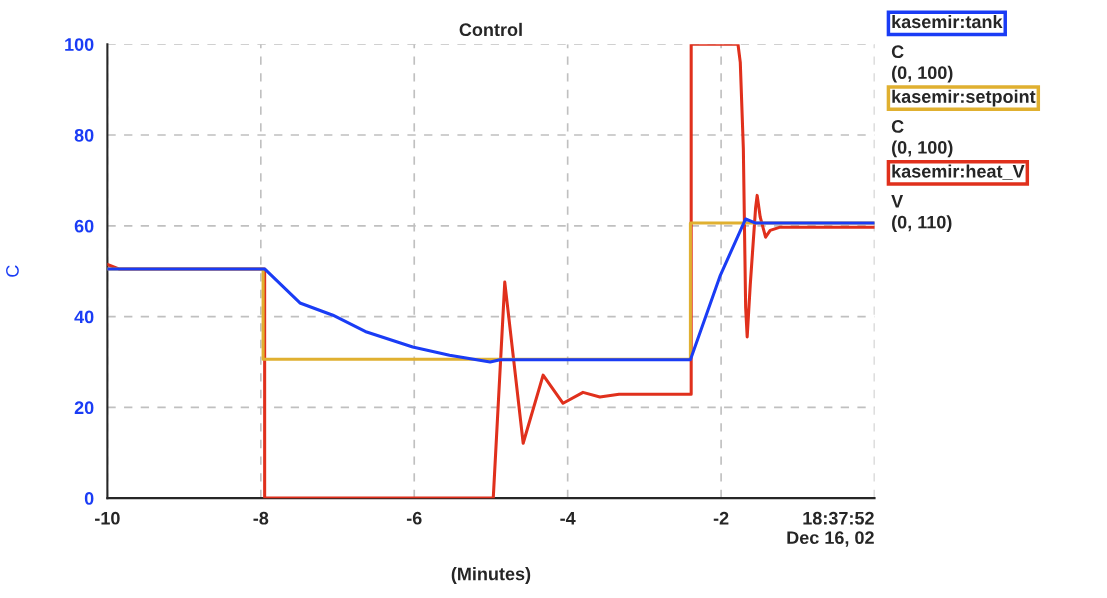  What do you see at coordinates (490, 29) in the screenshot?
I see `chart-title: Control` at bounding box center [490, 29].